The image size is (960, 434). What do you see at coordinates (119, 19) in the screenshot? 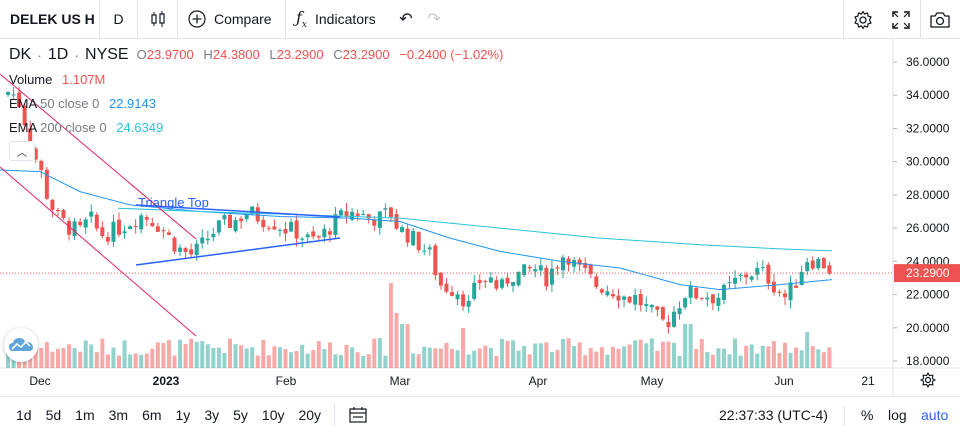
I see `interval-button: D` at bounding box center [119, 19].